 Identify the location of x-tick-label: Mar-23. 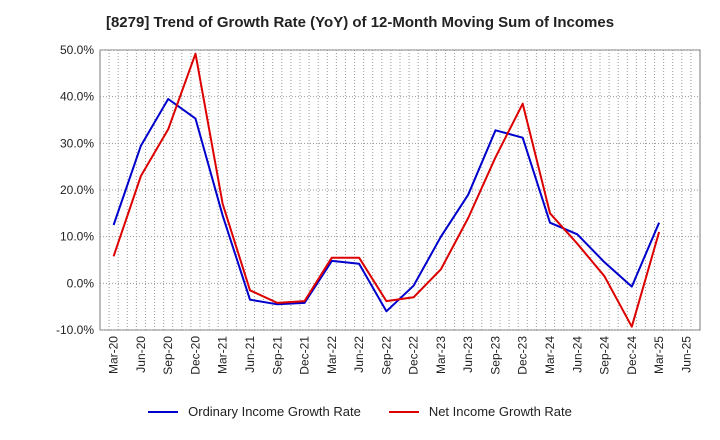
(441, 355).